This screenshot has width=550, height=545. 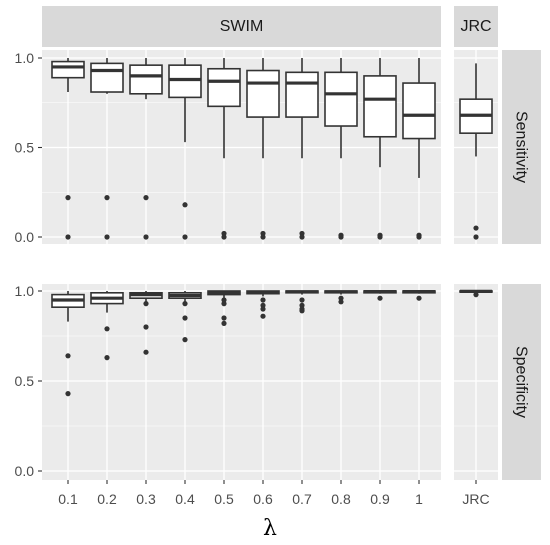 I want to click on box-sensitivity-swim-0.4-outlier-1, so click(x=185, y=237).